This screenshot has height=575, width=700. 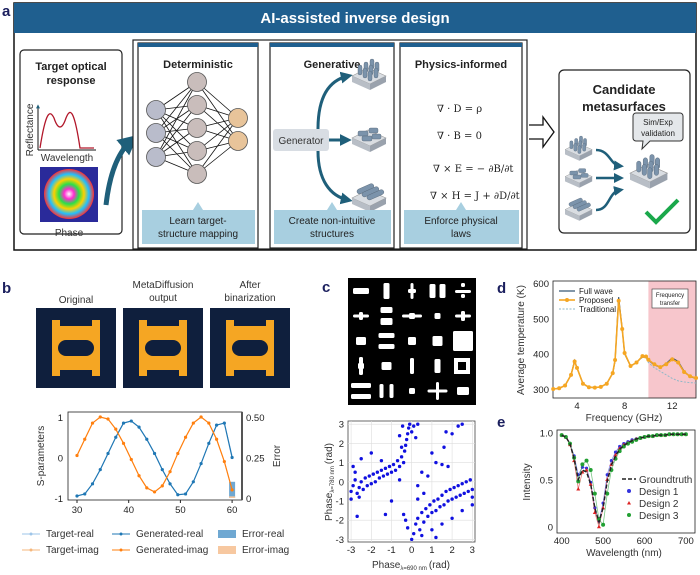 I want to click on x-tick-label: 4, so click(x=576, y=406).